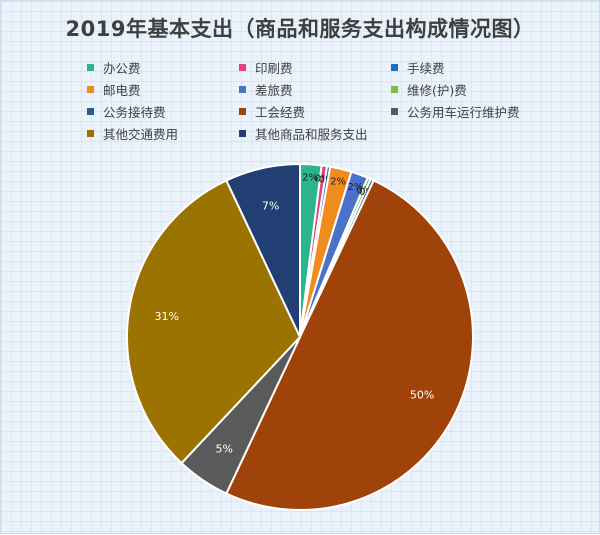  Describe the element at coordinates (122, 90) in the screenshot. I see `legend-label: 邮电费` at that location.